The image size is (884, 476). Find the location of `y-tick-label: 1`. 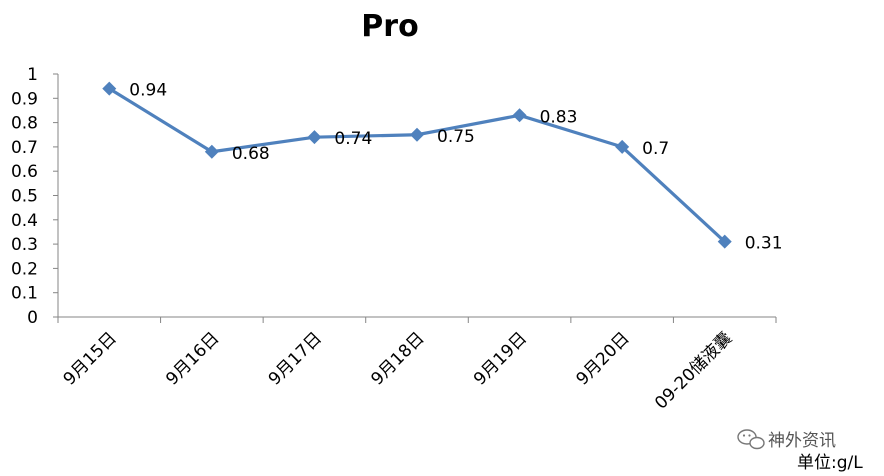

y-tick-label: 1 is located at coordinates (32, 75).